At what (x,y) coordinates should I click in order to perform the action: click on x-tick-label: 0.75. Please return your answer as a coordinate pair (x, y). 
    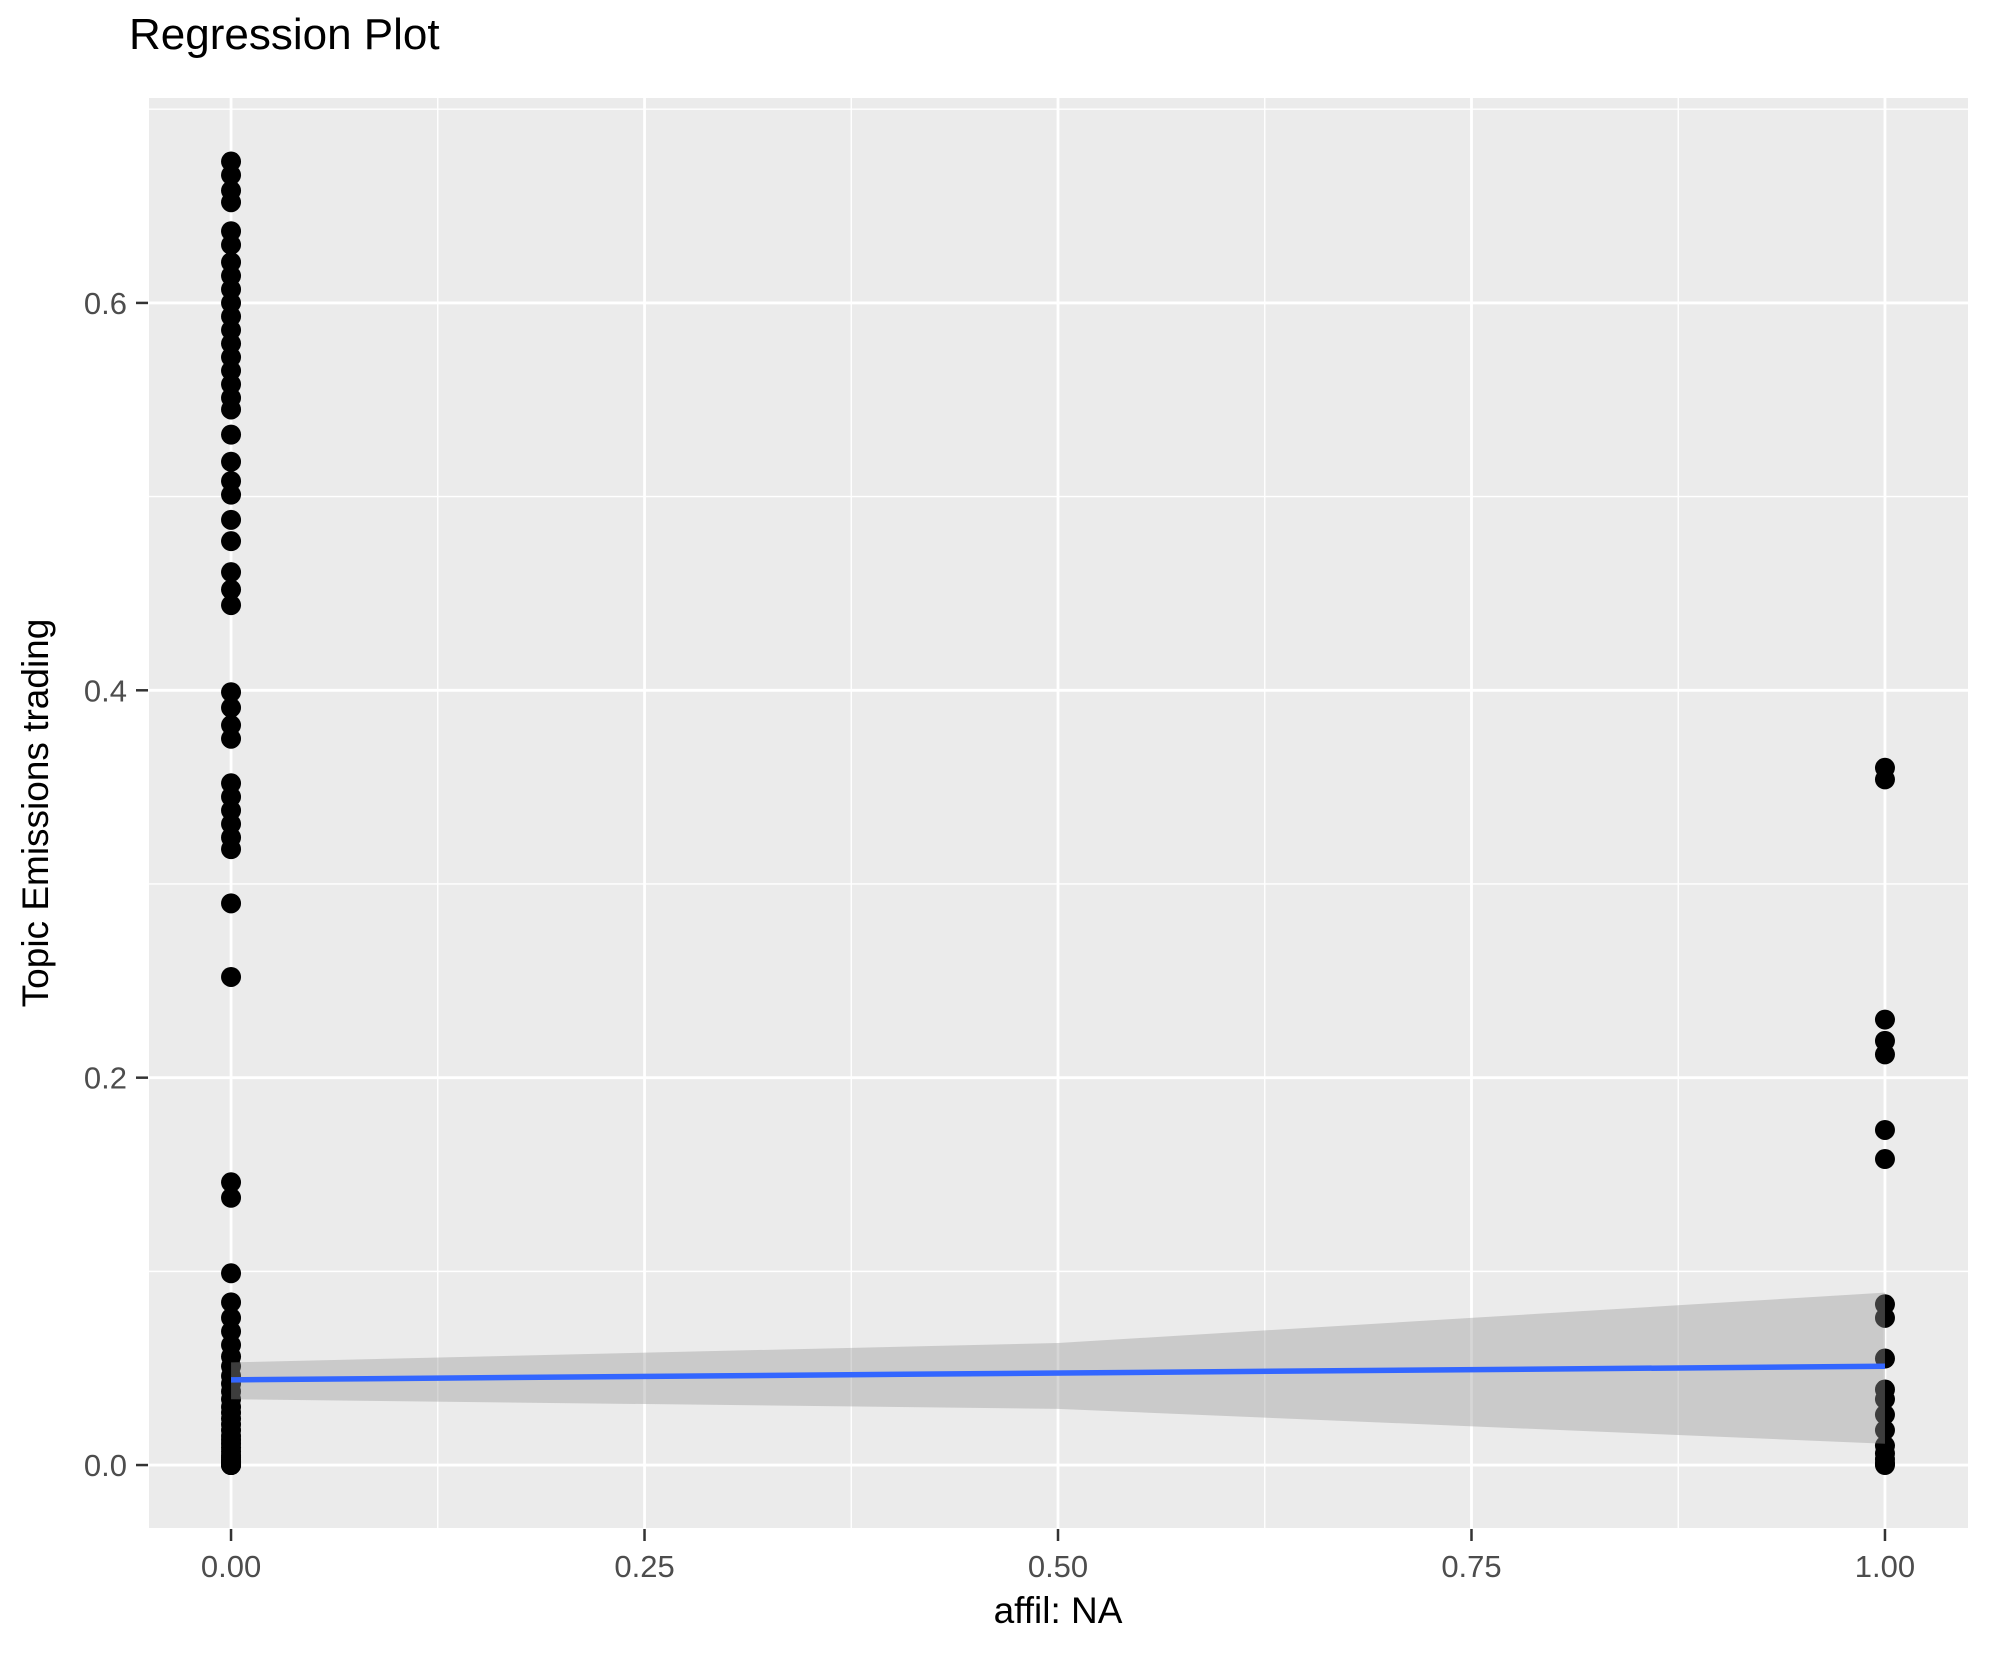
    Looking at the image, I should click on (1471, 1566).